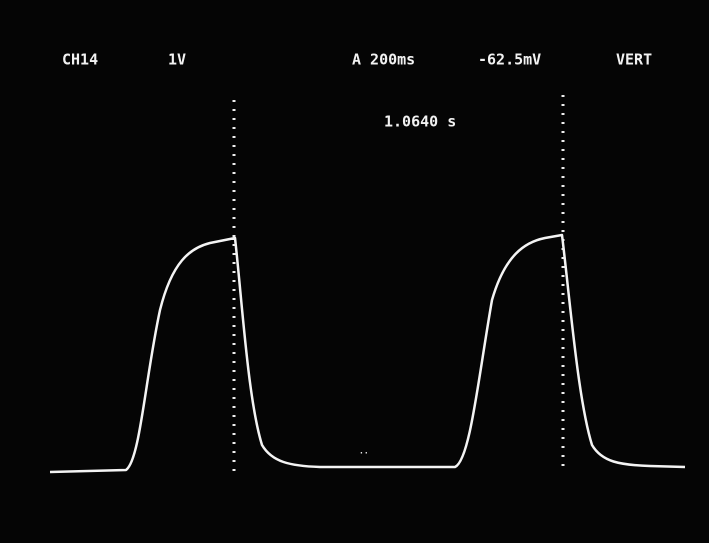 The height and width of the screenshot is (543, 709). Describe the element at coordinates (509, 60) in the screenshot. I see `trigger-level-label: -62.5mV` at that location.